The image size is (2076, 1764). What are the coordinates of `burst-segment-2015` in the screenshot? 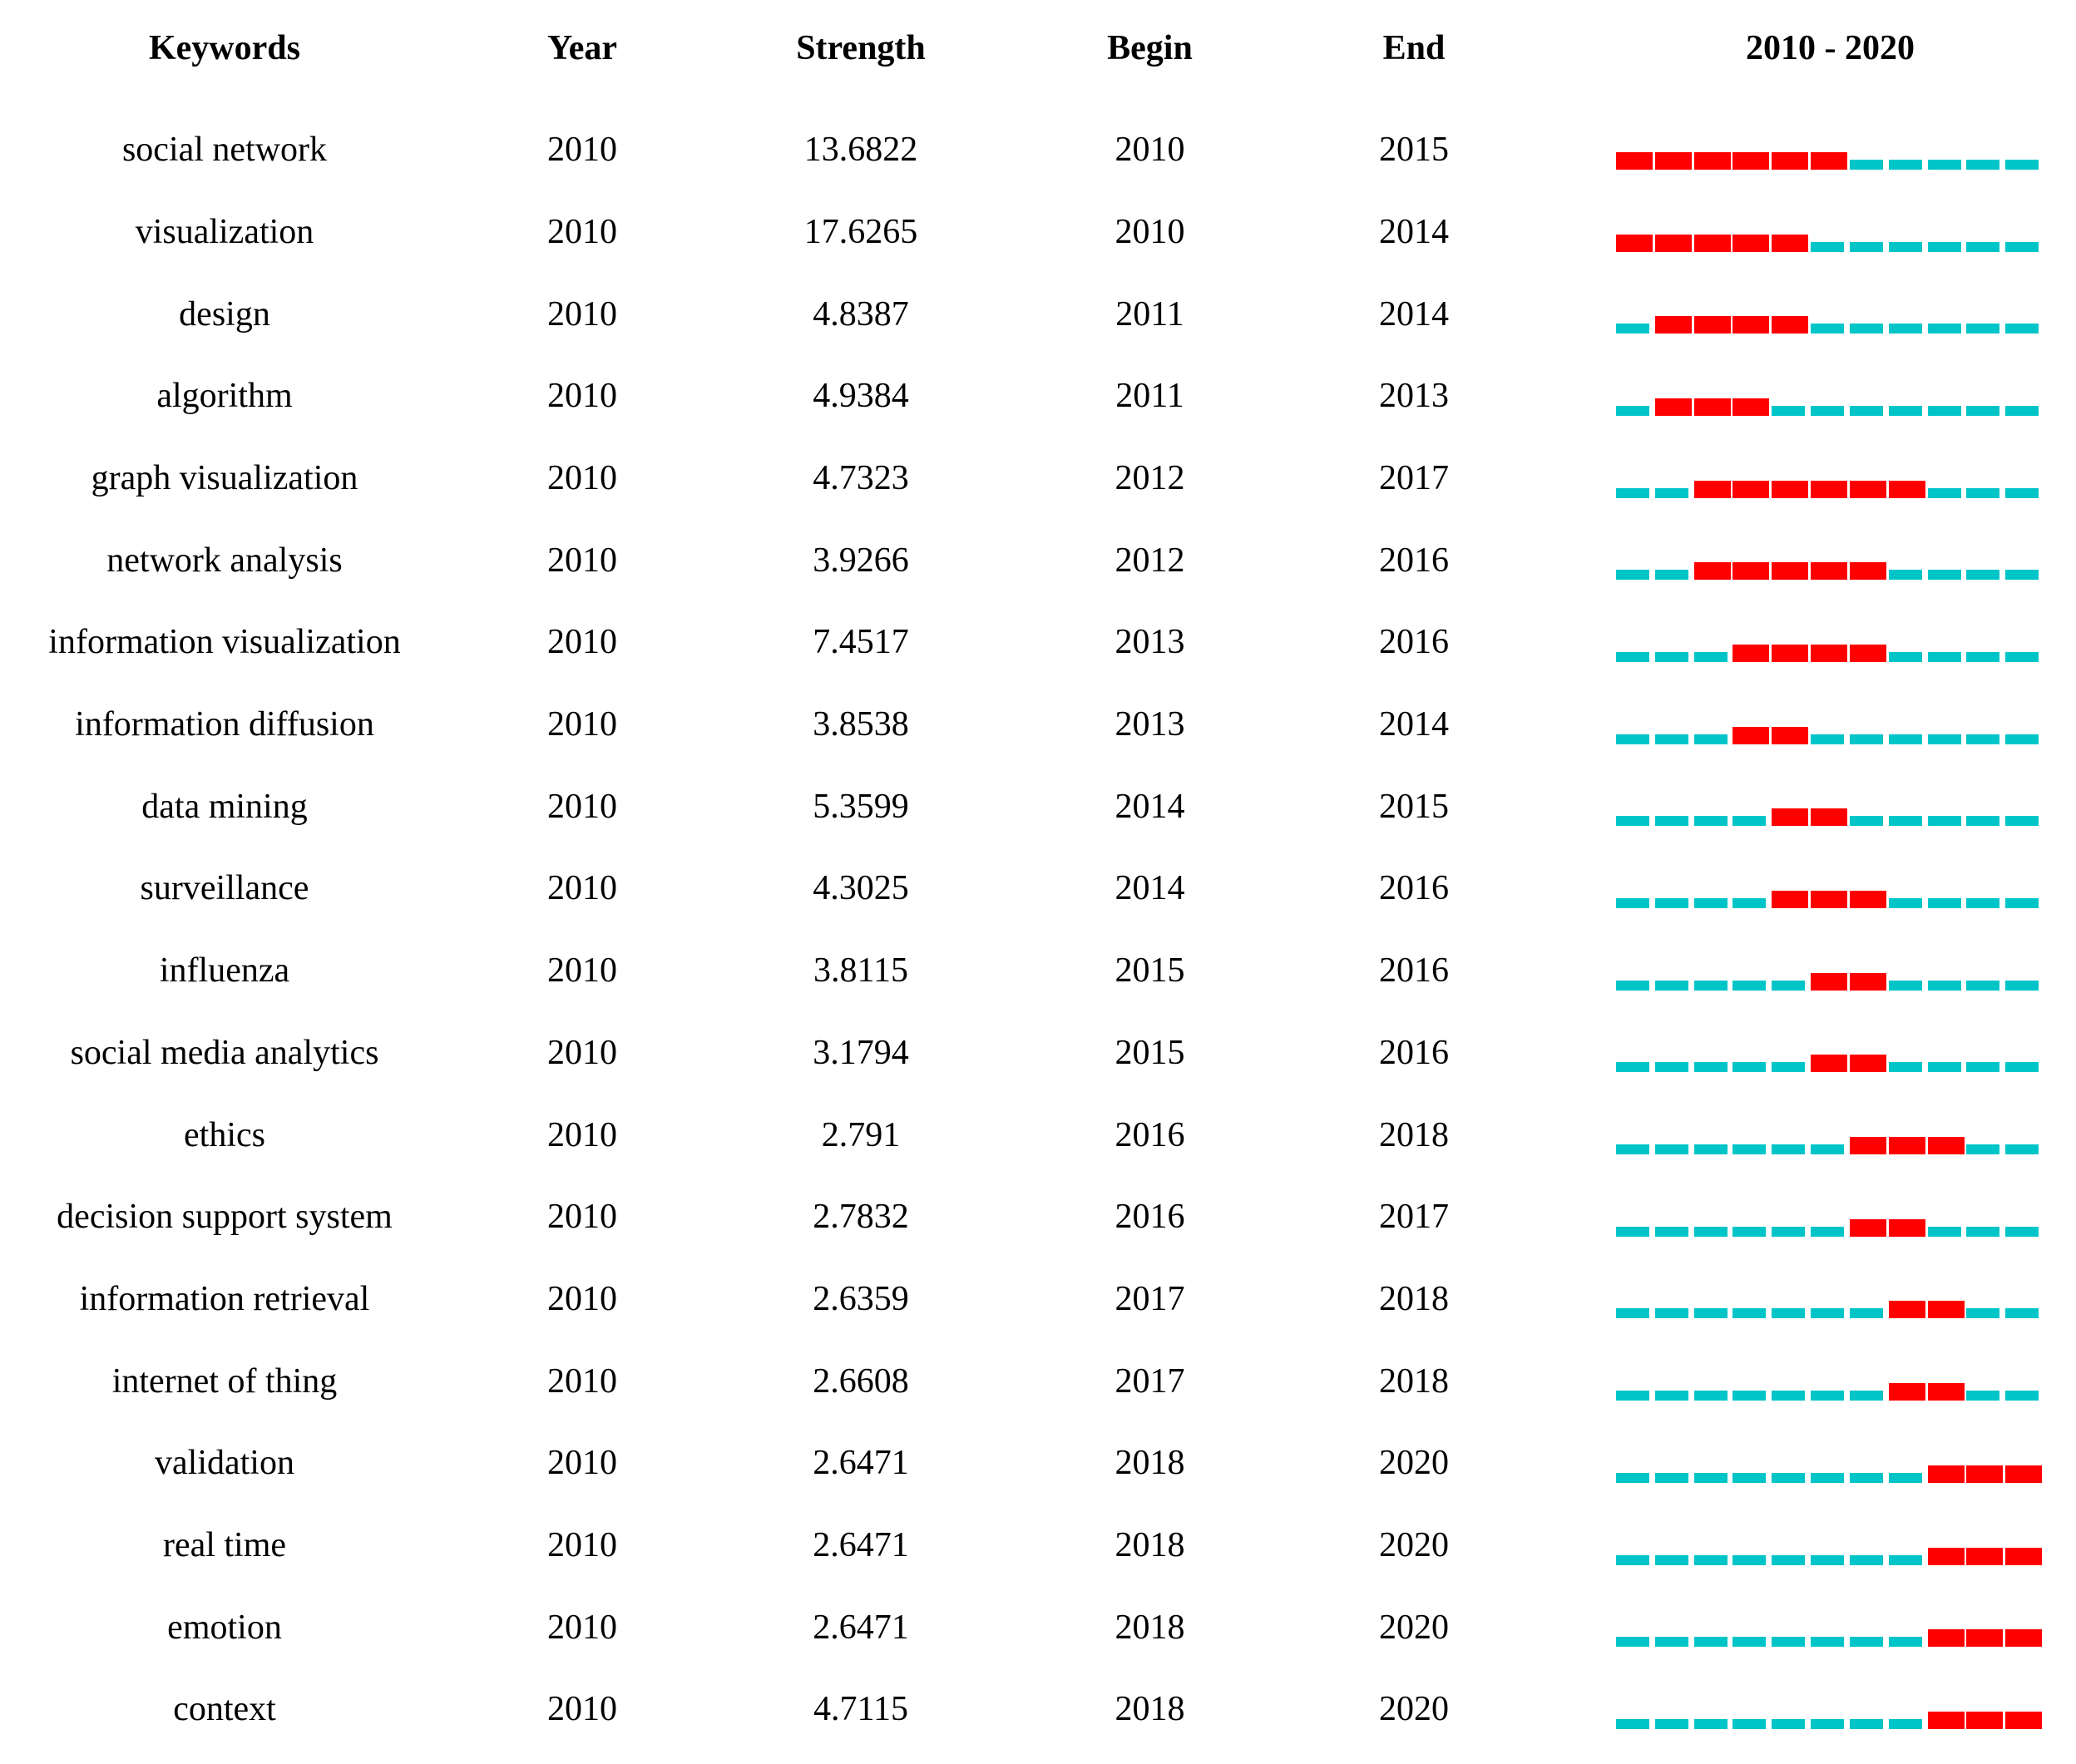 It's located at (1831, 489).